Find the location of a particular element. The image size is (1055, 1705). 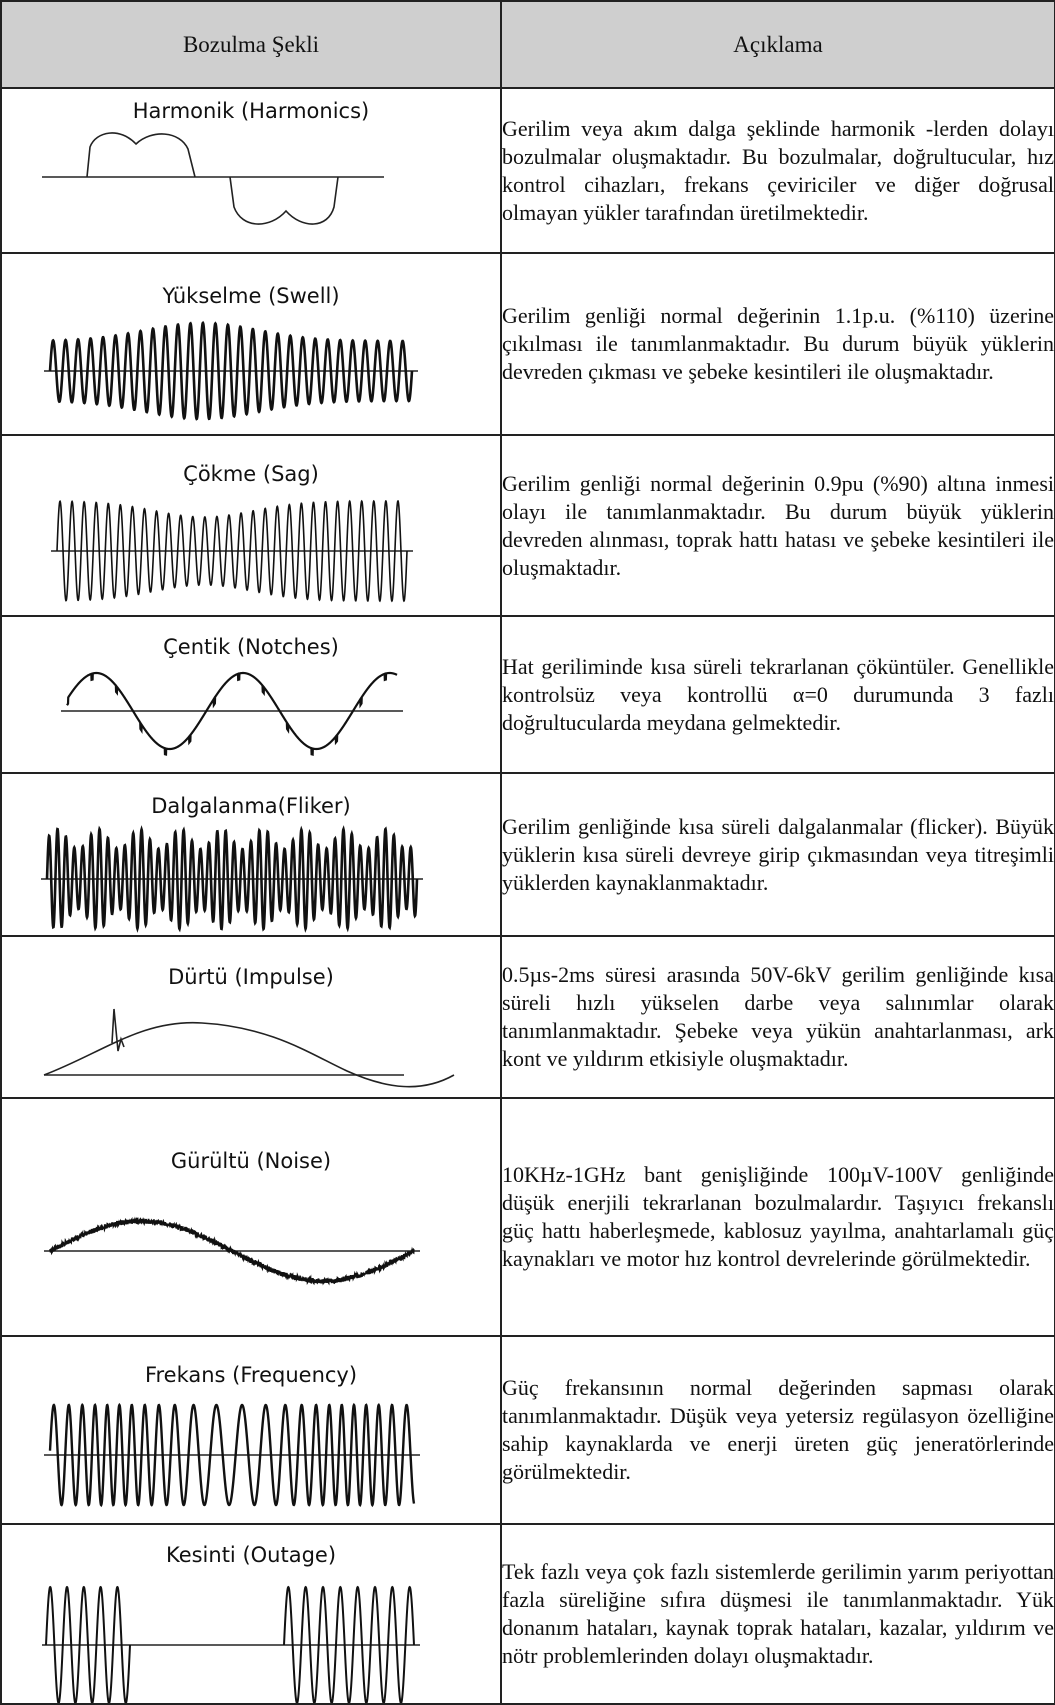

figure-cell: Çentik (Notches) is located at coordinates (251, 694).